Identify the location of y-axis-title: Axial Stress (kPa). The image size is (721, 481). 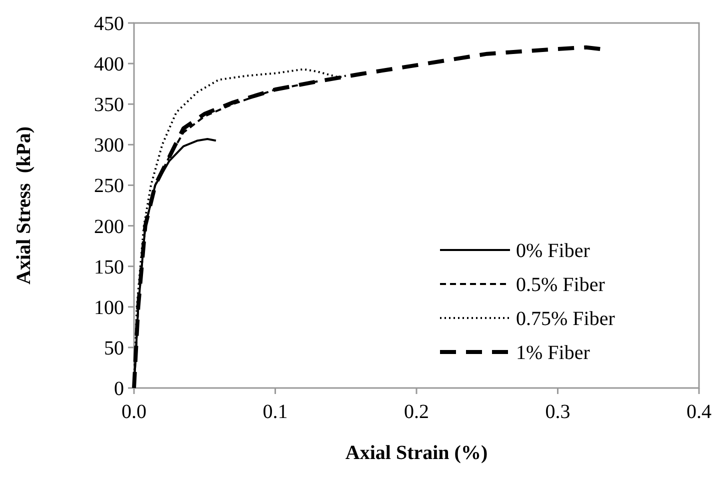
(24, 205).